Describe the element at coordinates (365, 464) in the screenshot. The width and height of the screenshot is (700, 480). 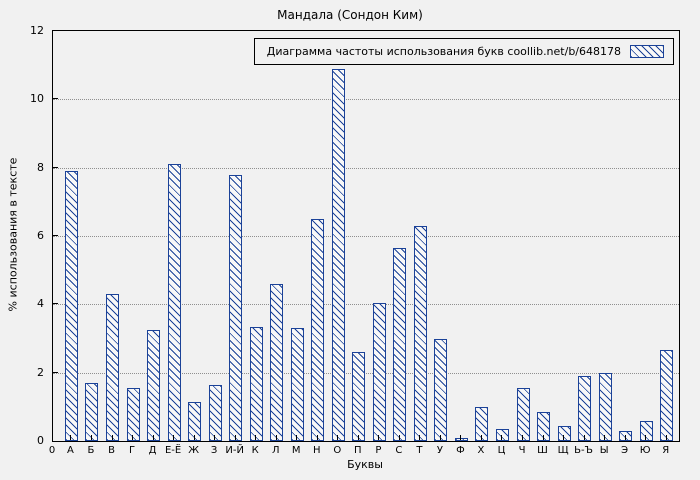
I see `x-axis-title: Буквы` at that location.